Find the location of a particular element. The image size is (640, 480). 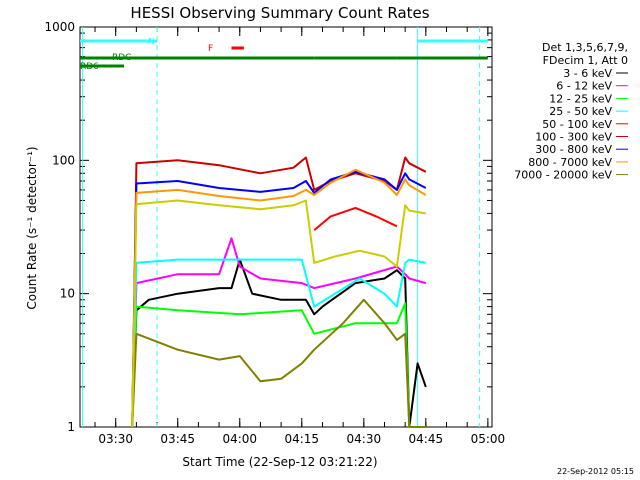

flag-label: F is located at coordinates (210, 49).